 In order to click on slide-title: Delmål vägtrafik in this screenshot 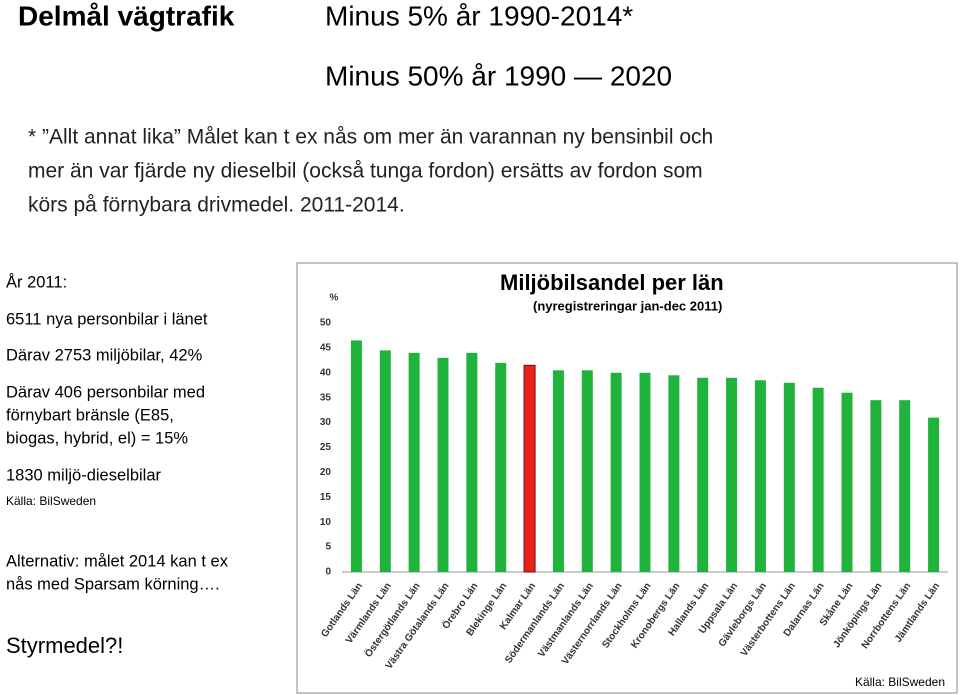, I will do `click(126, 15)`.